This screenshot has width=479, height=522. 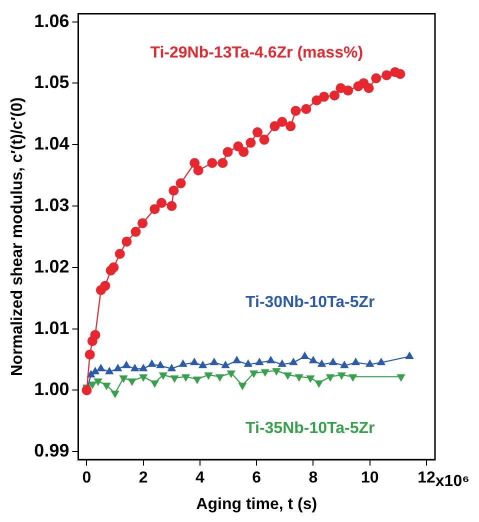 What do you see at coordinates (257, 504) in the screenshot?
I see `x-axis-title: Aging time, t (s)` at bounding box center [257, 504].